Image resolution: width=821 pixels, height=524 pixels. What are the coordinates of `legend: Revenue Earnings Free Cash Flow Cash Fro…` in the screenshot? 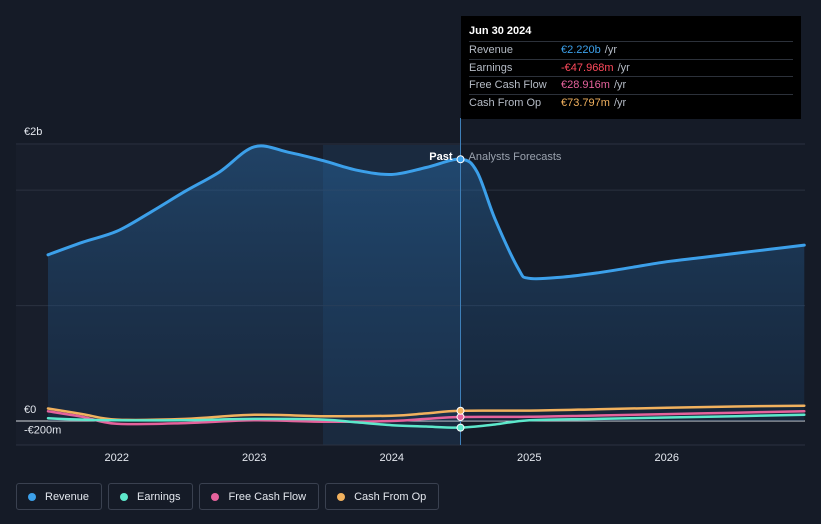 It's located at (230, 496).